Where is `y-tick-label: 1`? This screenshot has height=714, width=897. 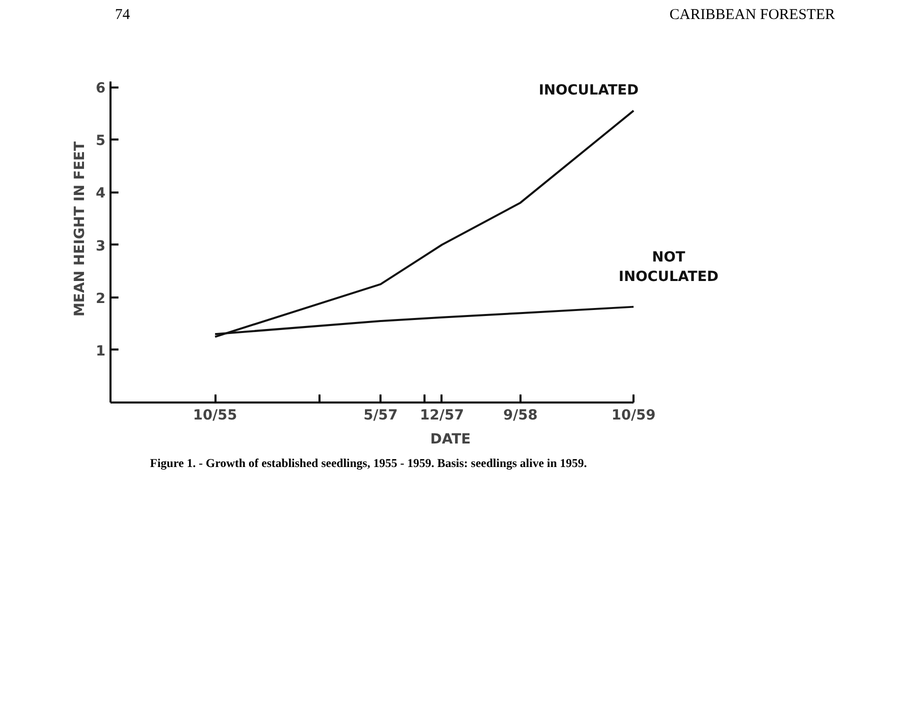
y-tick-label: 1 is located at coordinates (101, 351).